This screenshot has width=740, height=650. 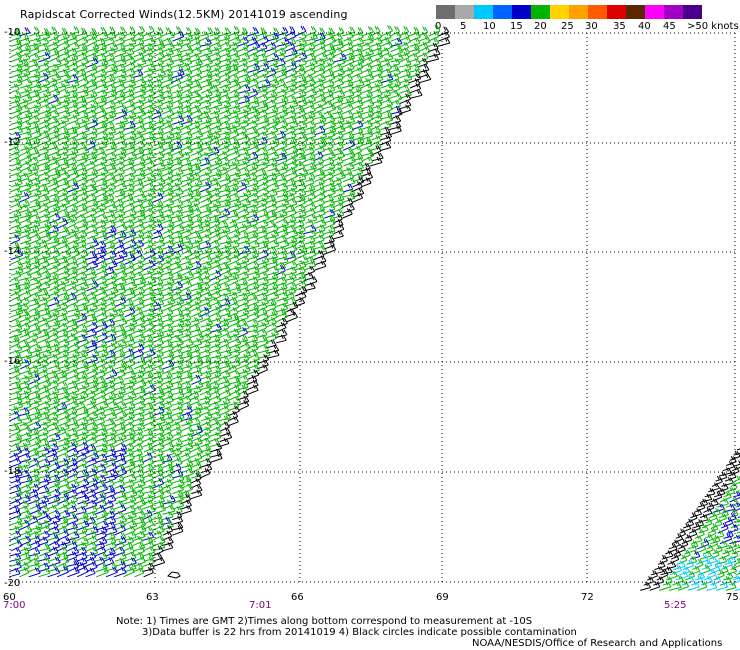 What do you see at coordinates (587, 597) in the screenshot?
I see `lon-label-72: 72` at bounding box center [587, 597].